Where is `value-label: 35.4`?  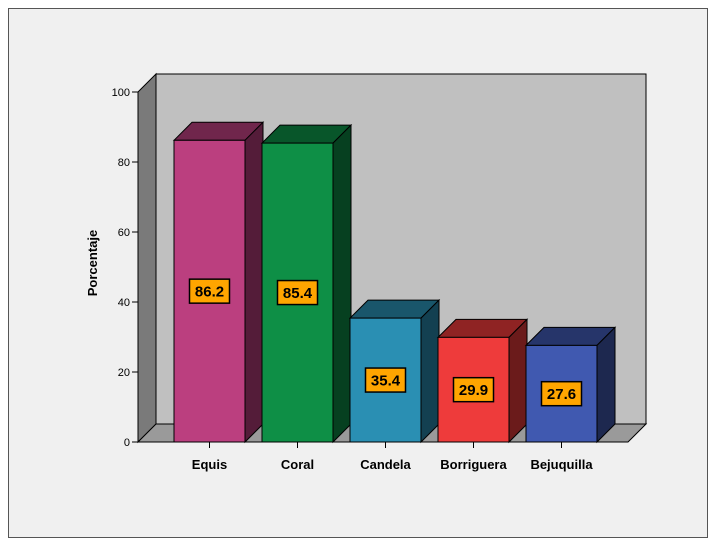 value-label: 35.4 is located at coordinates (386, 381).